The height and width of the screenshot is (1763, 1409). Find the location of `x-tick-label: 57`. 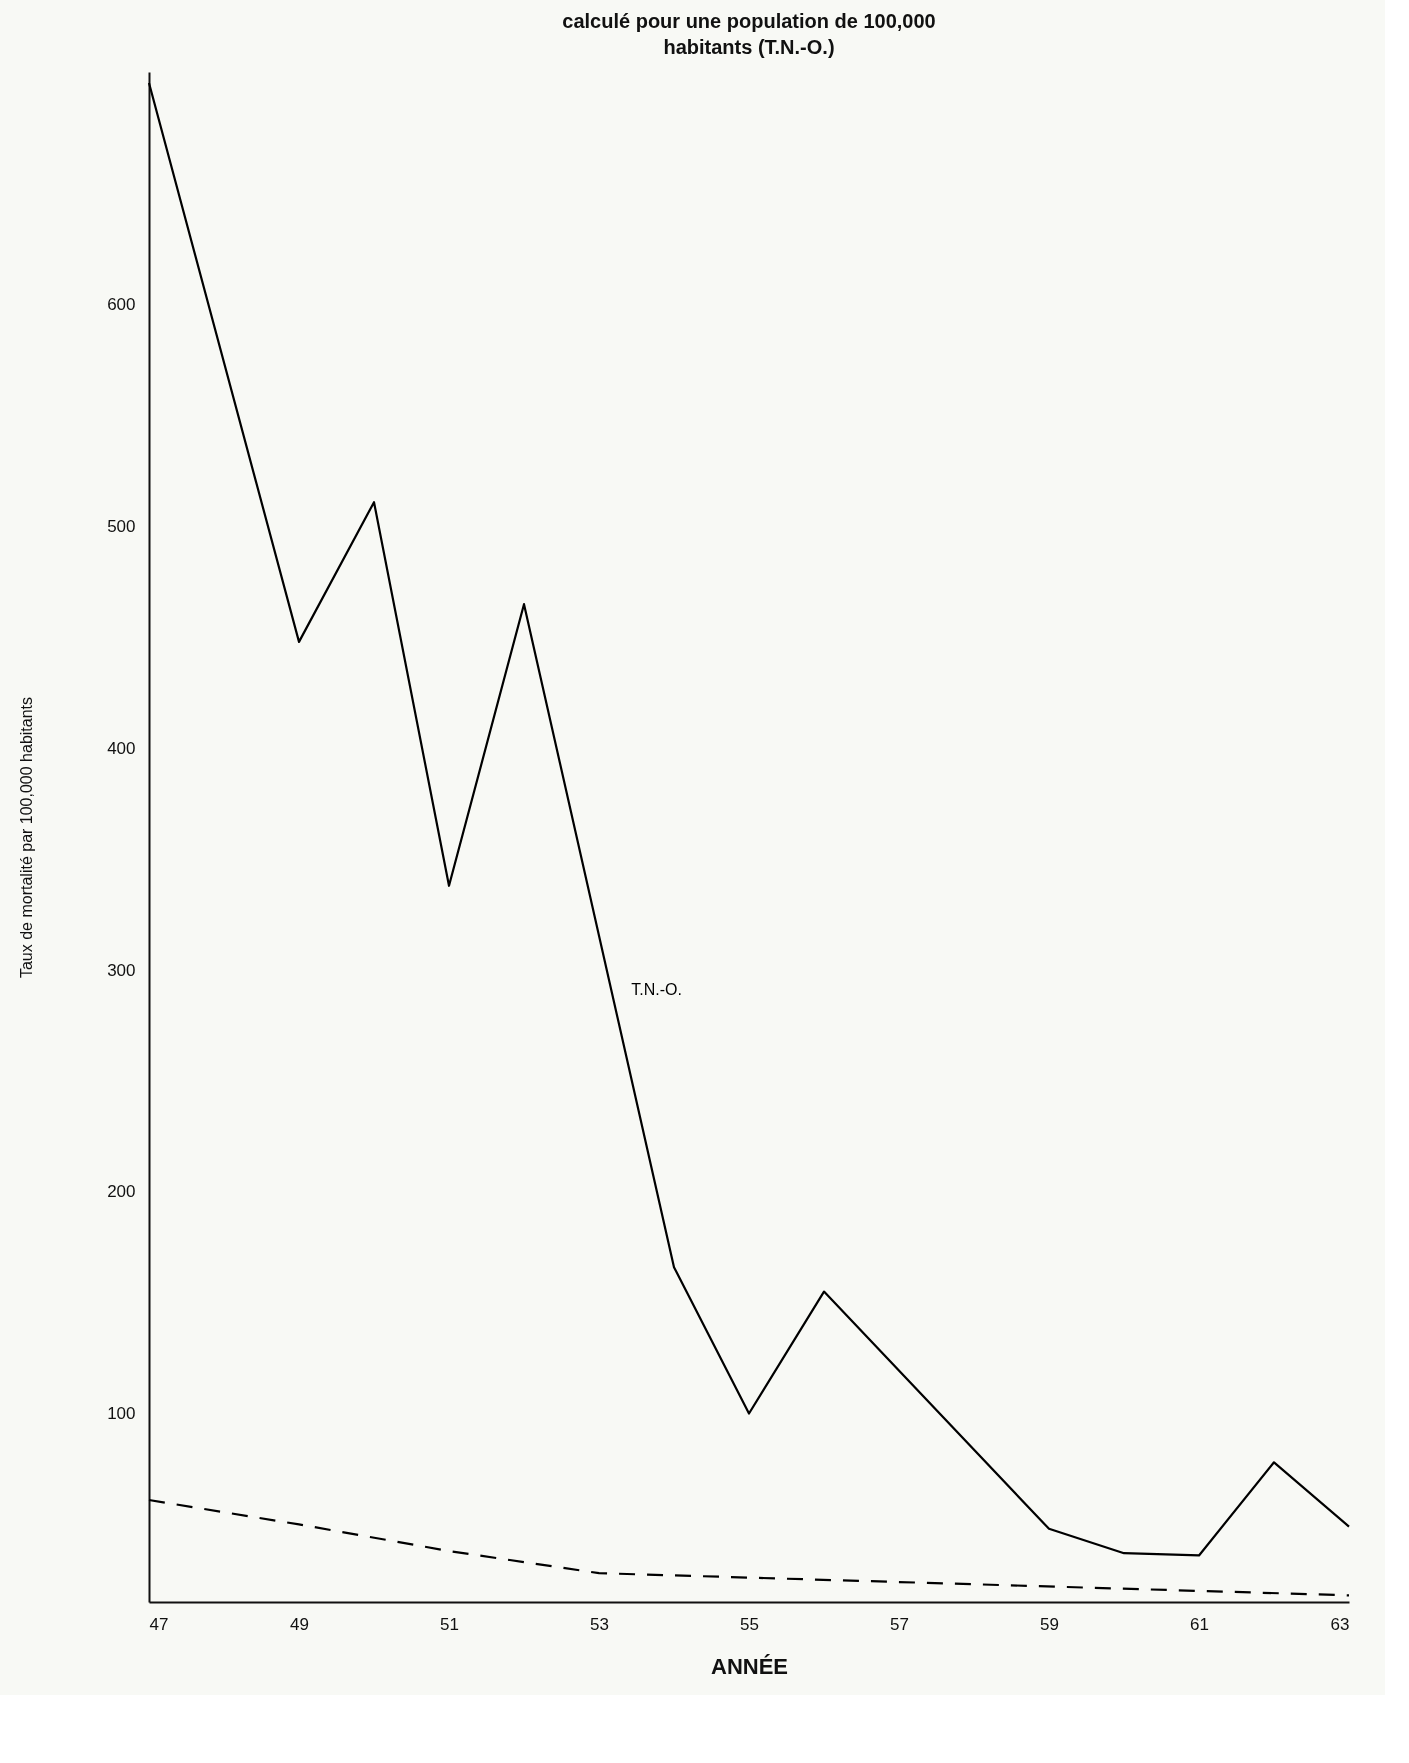

x-tick-label: 57 is located at coordinates (899, 1624).